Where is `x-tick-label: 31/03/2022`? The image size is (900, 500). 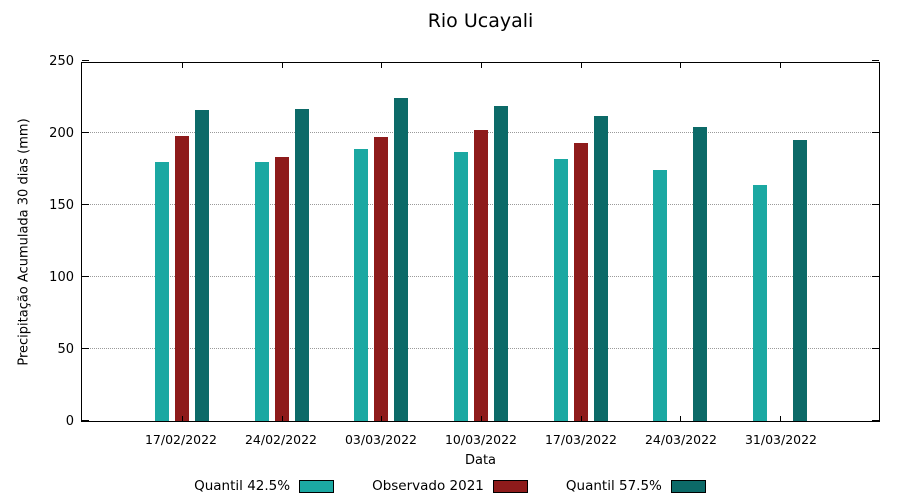
x-tick-label: 31/03/2022 is located at coordinates (781, 439).